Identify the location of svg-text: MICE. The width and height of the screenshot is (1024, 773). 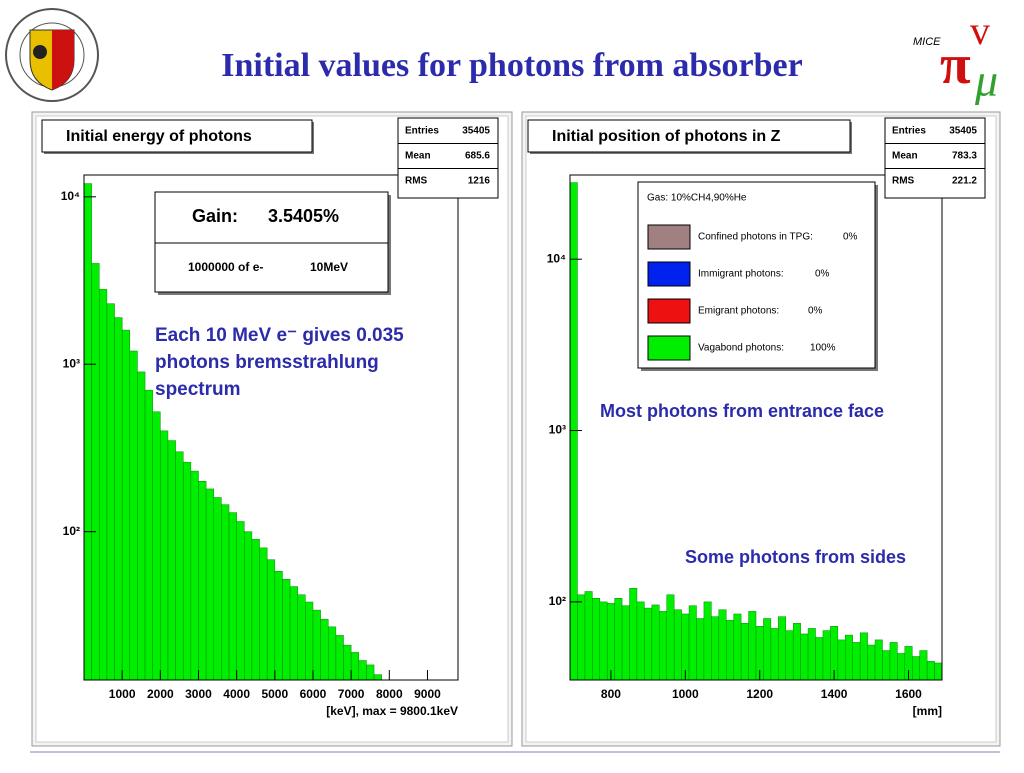
(927, 42).